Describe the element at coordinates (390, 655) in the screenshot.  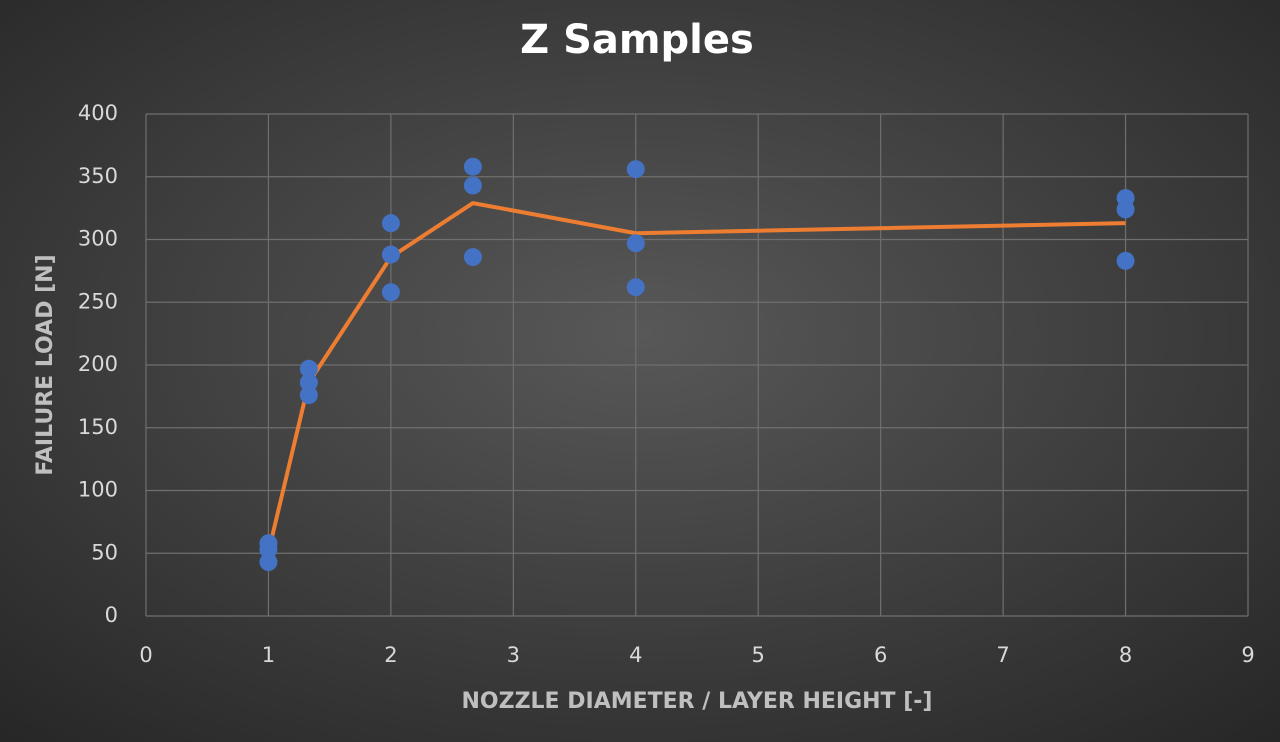
I see `x-tick-label: 2` at that location.